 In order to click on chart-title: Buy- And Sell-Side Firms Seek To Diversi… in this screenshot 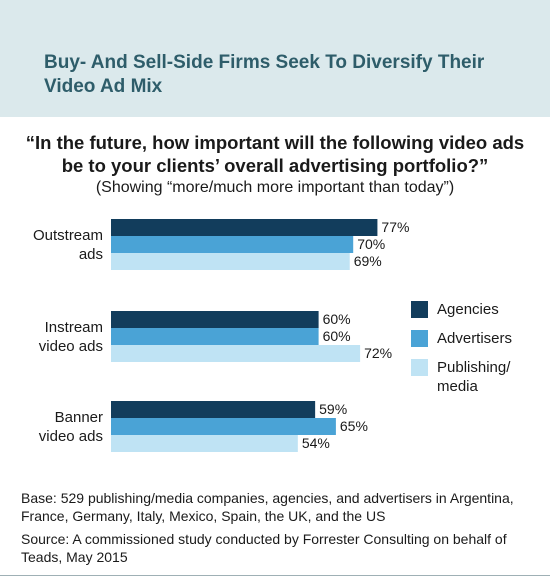, I will do `click(264, 74)`.